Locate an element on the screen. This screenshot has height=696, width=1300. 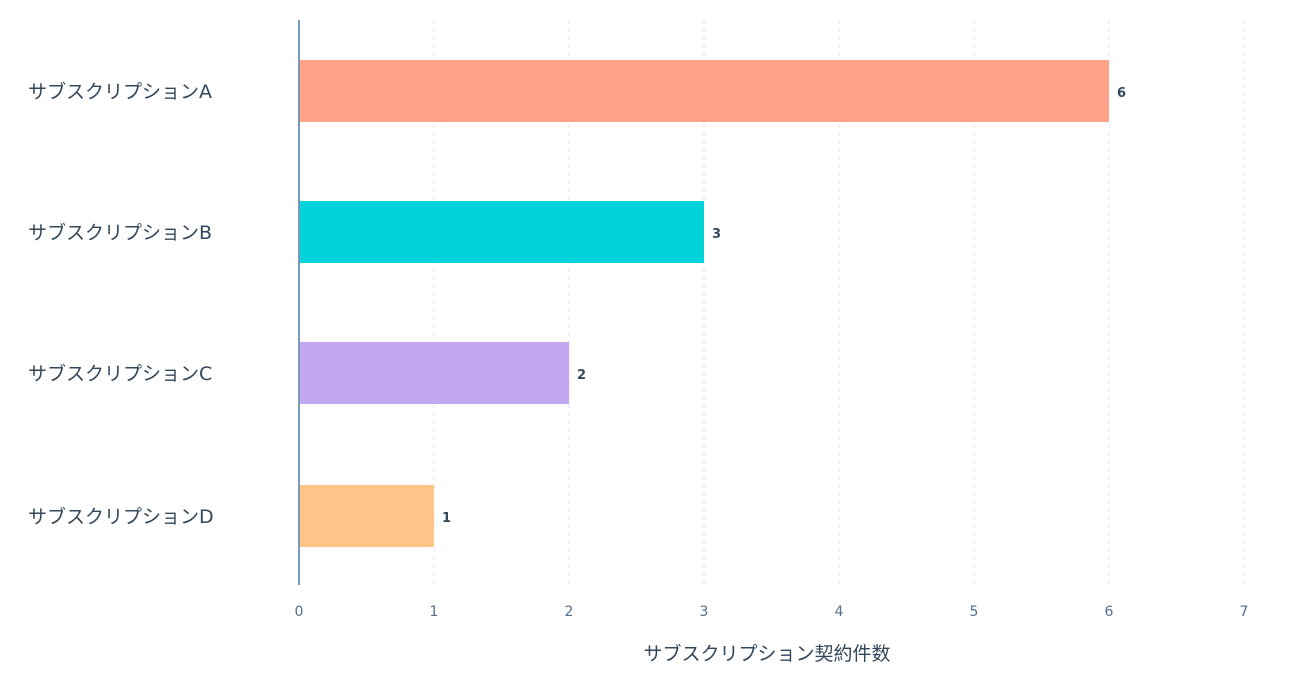
data-label-2: 3 is located at coordinates (716, 234).